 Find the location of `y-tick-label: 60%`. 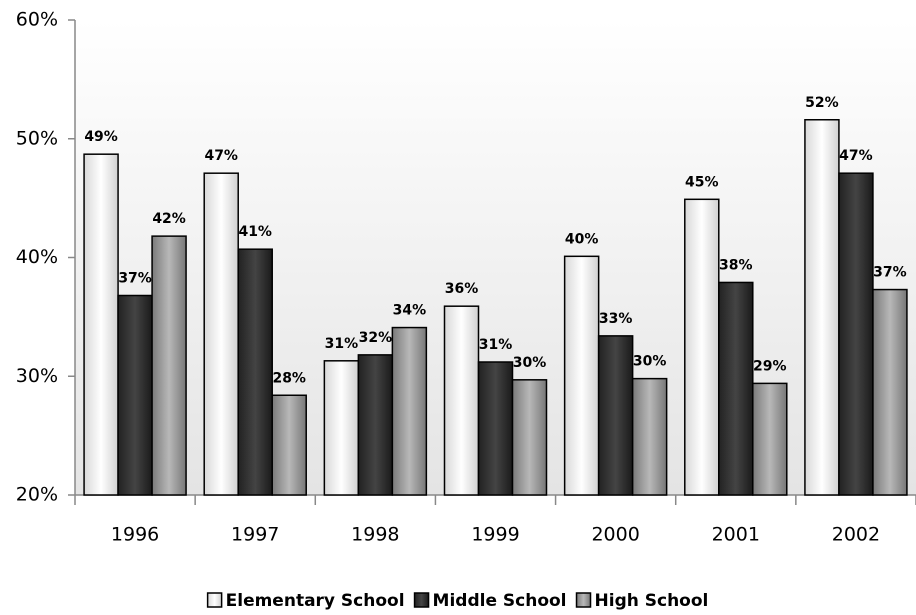

y-tick-label: 60% is located at coordinates (37, 20).